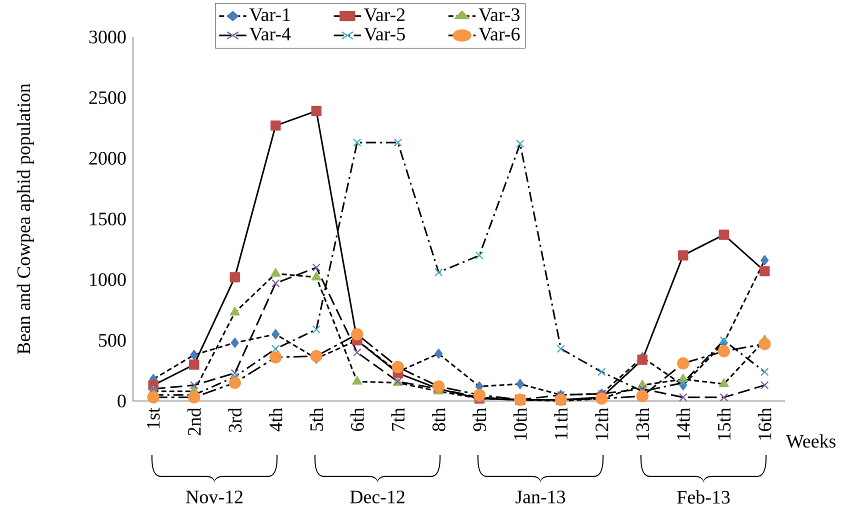 The width and height of the screenshot is (853, 510). I want to click on x-tick-label: 16th, so click(765, 424).